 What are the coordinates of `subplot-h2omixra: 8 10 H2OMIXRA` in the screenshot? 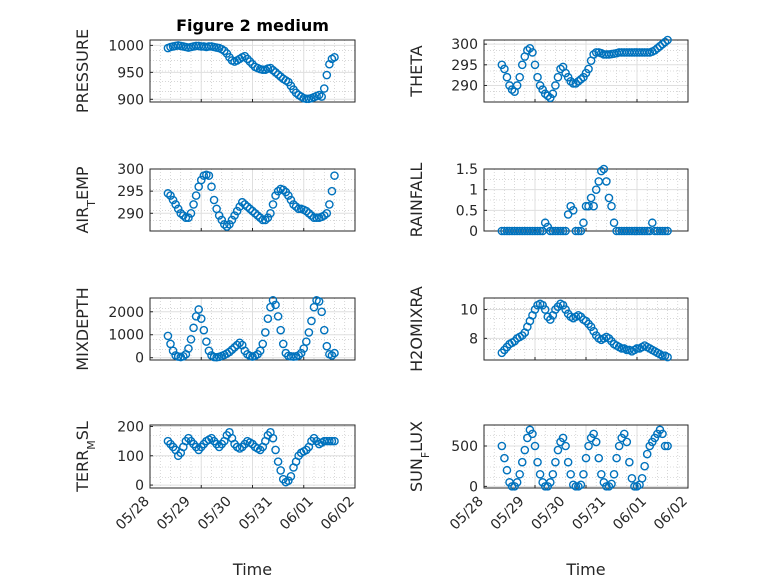 It's located at (548, 329).